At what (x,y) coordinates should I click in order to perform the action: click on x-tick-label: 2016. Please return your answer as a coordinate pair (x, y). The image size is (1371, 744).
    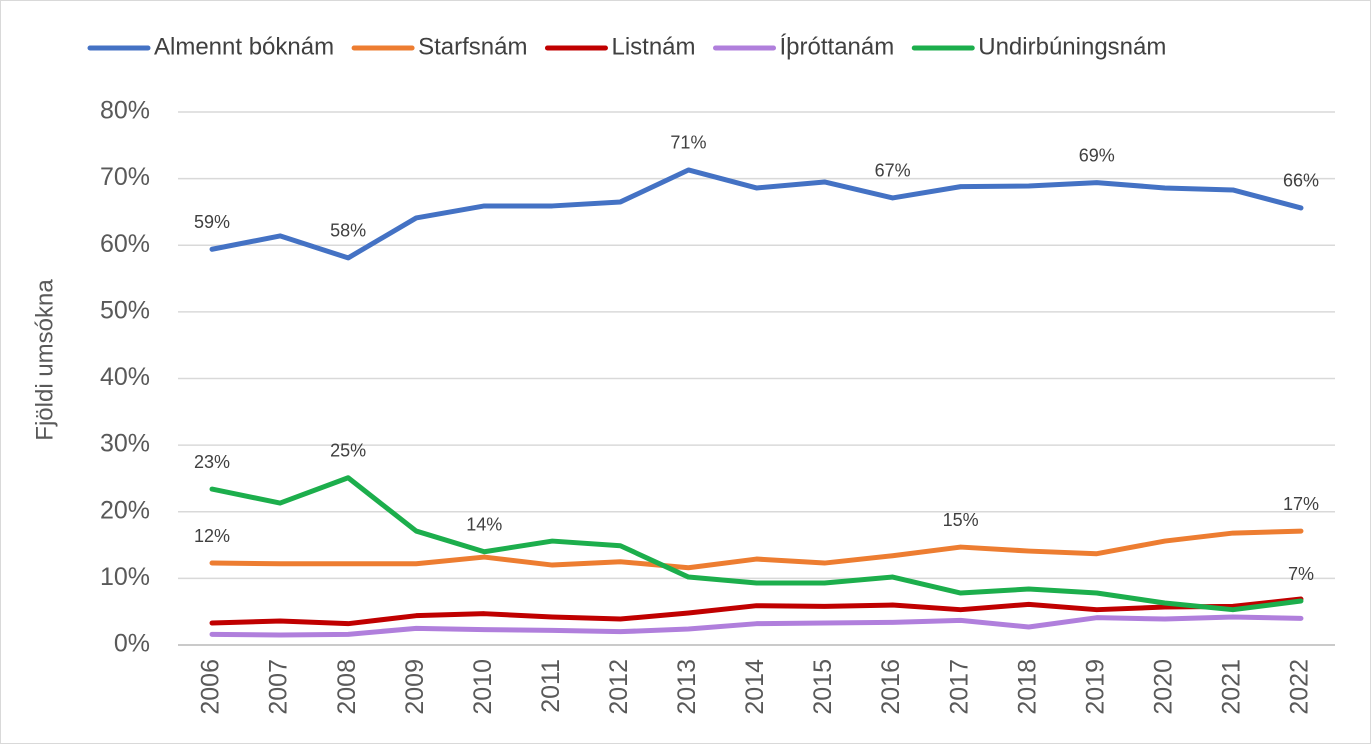
    Looking at the image, I should click on (891, 687).